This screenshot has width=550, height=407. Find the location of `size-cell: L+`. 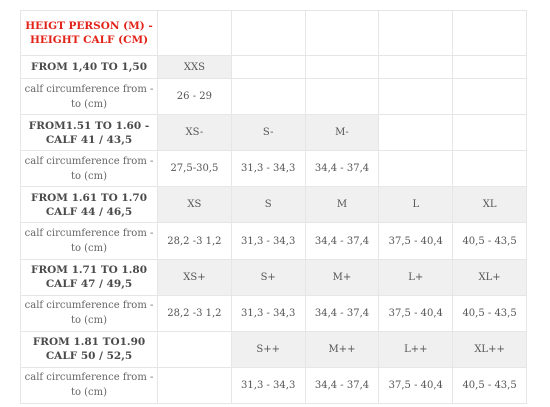

size-cell: L+ is located at coordinates (416, 277).